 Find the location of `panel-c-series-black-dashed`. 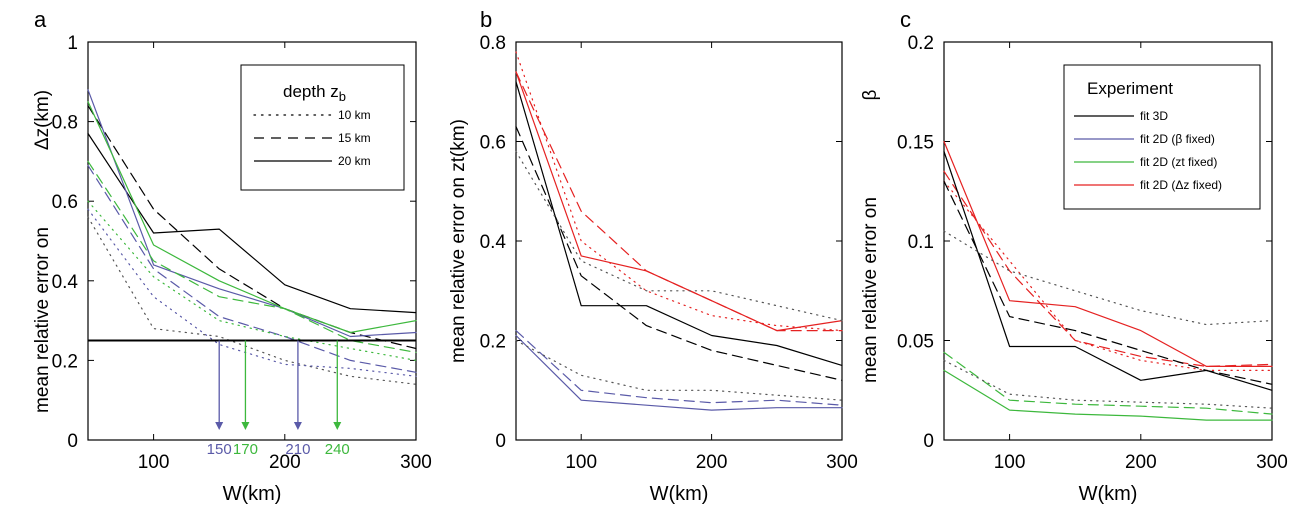

panel-c-series-black-dashed is located at coordinates (1108, 282).